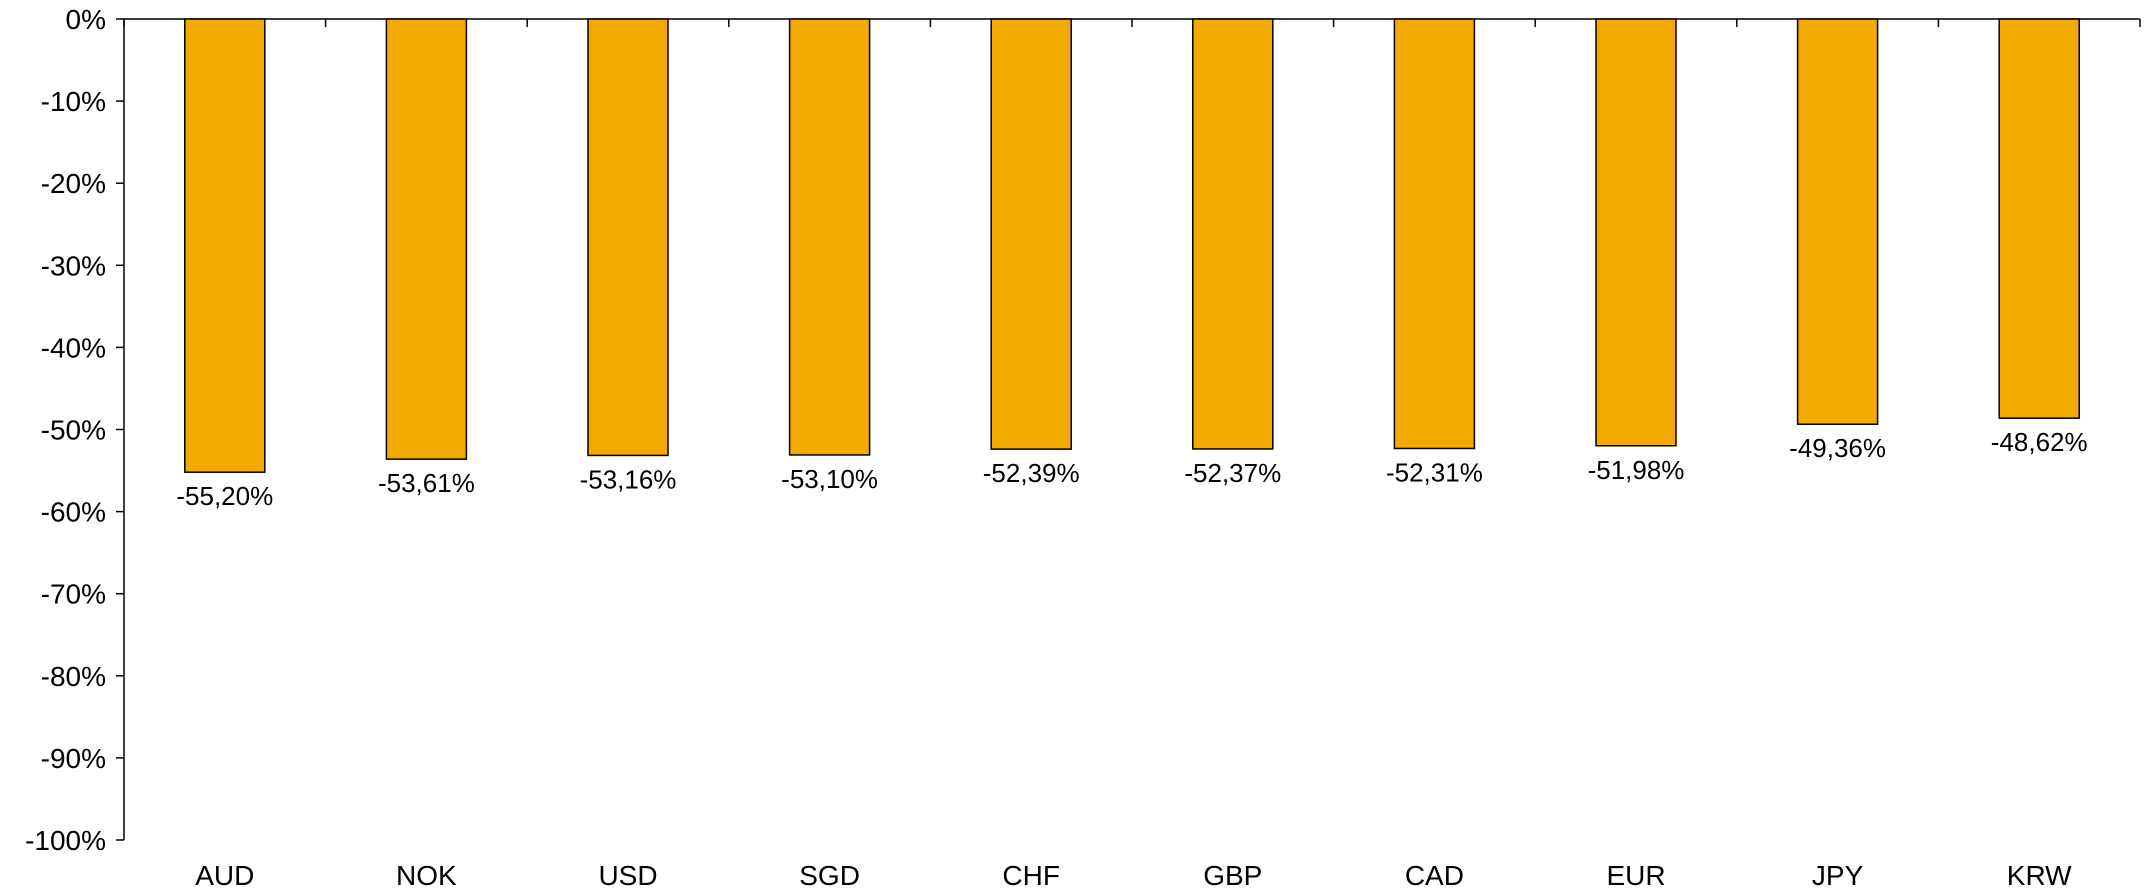 This screenshot has width=2147, height=895. Describe the element at coordinates (1232, 875) in the screenshot. I see `x-category-label-gbp: GBP` at that location.